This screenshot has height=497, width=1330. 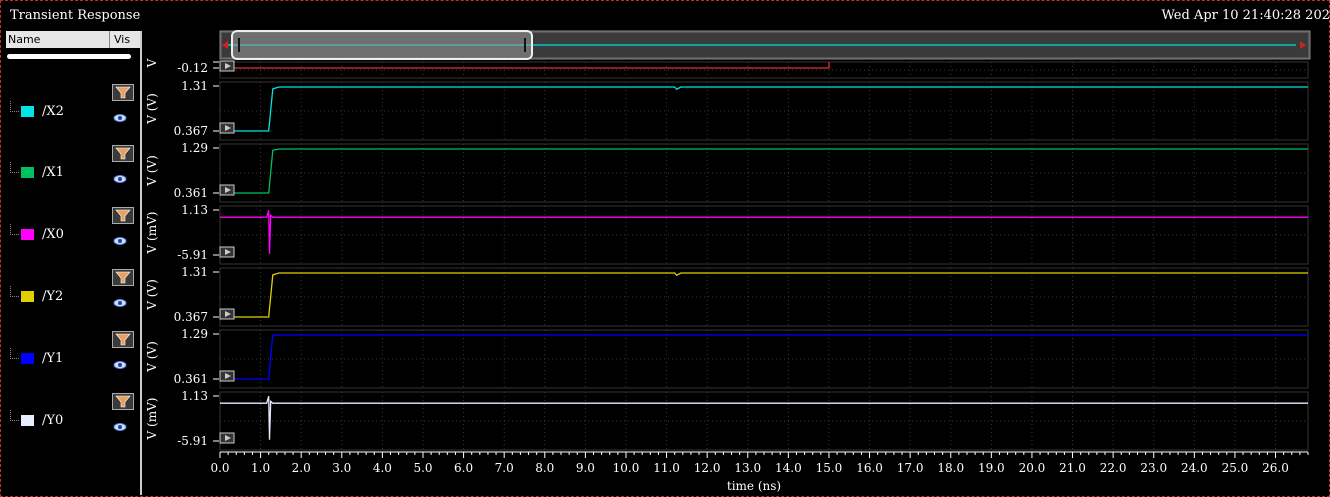 What do you see at coordinates (69, 56) in the screenshot?
I see `legend-scrollbar` at bounding box center [69, 56].